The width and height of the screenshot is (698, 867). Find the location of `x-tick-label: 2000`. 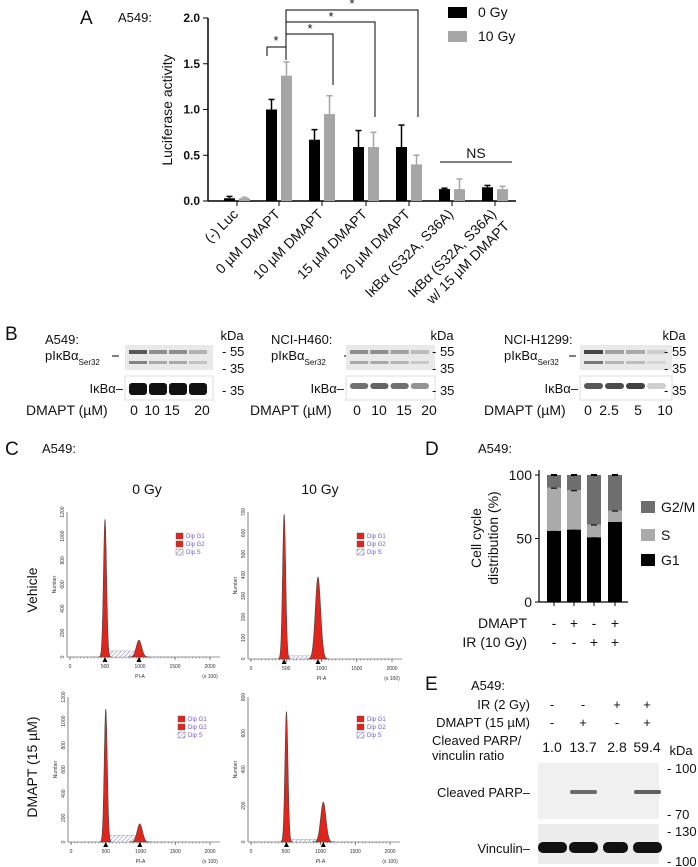

x-tick-label: 2000 is located at coordinates (391, 669).